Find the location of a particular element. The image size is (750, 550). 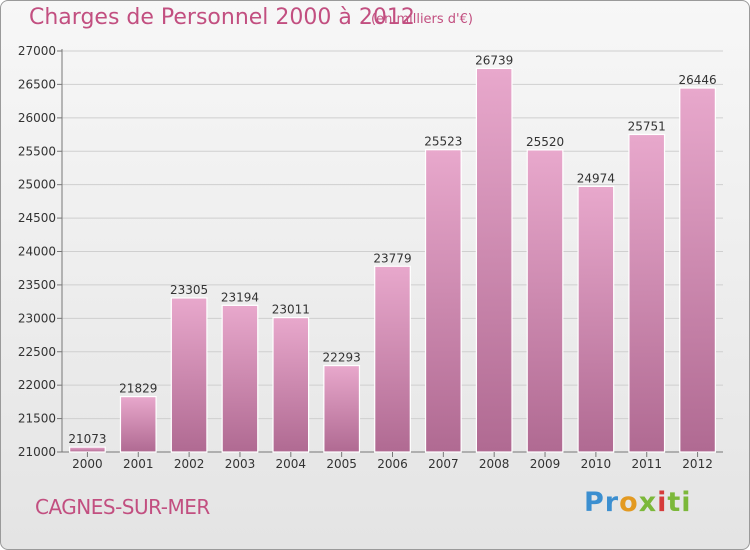

y-tick-label: 25500 is located at coordinates (37, 151).